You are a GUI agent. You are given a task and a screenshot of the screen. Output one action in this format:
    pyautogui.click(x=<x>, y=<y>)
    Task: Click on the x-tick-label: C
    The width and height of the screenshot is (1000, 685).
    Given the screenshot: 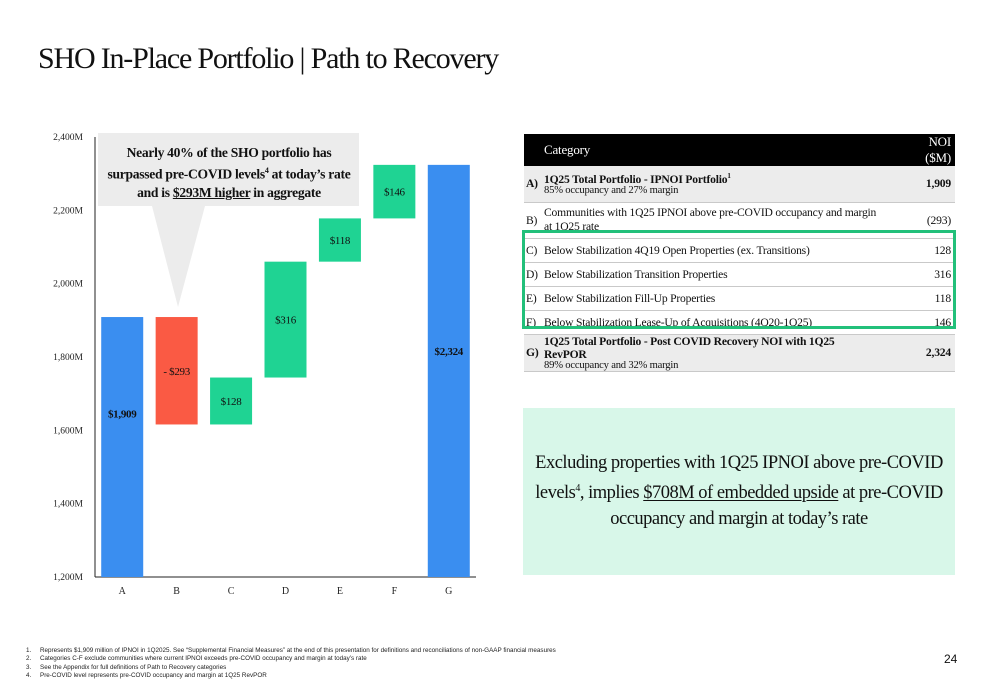 What is the action you would take?
    pyautogui.click(x=231, y=591)
    